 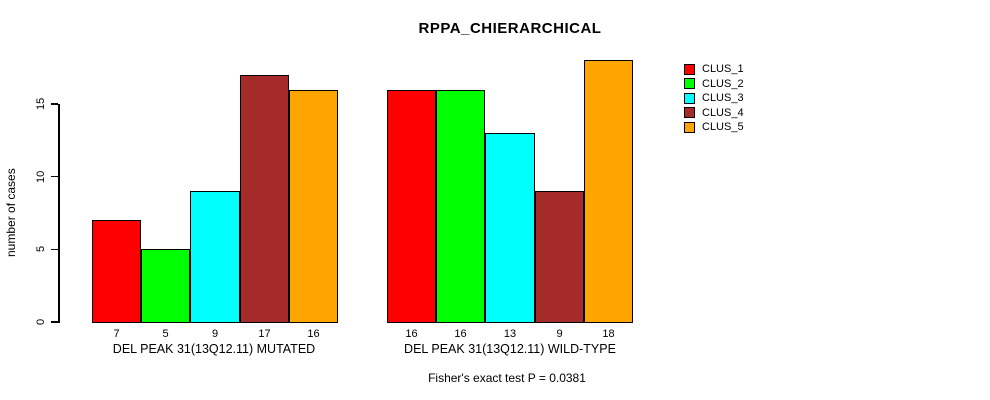 What do you see at coordinates (59, 213) in the screenshot?
I see `y-axis-line` at bounding box center [59, 213].